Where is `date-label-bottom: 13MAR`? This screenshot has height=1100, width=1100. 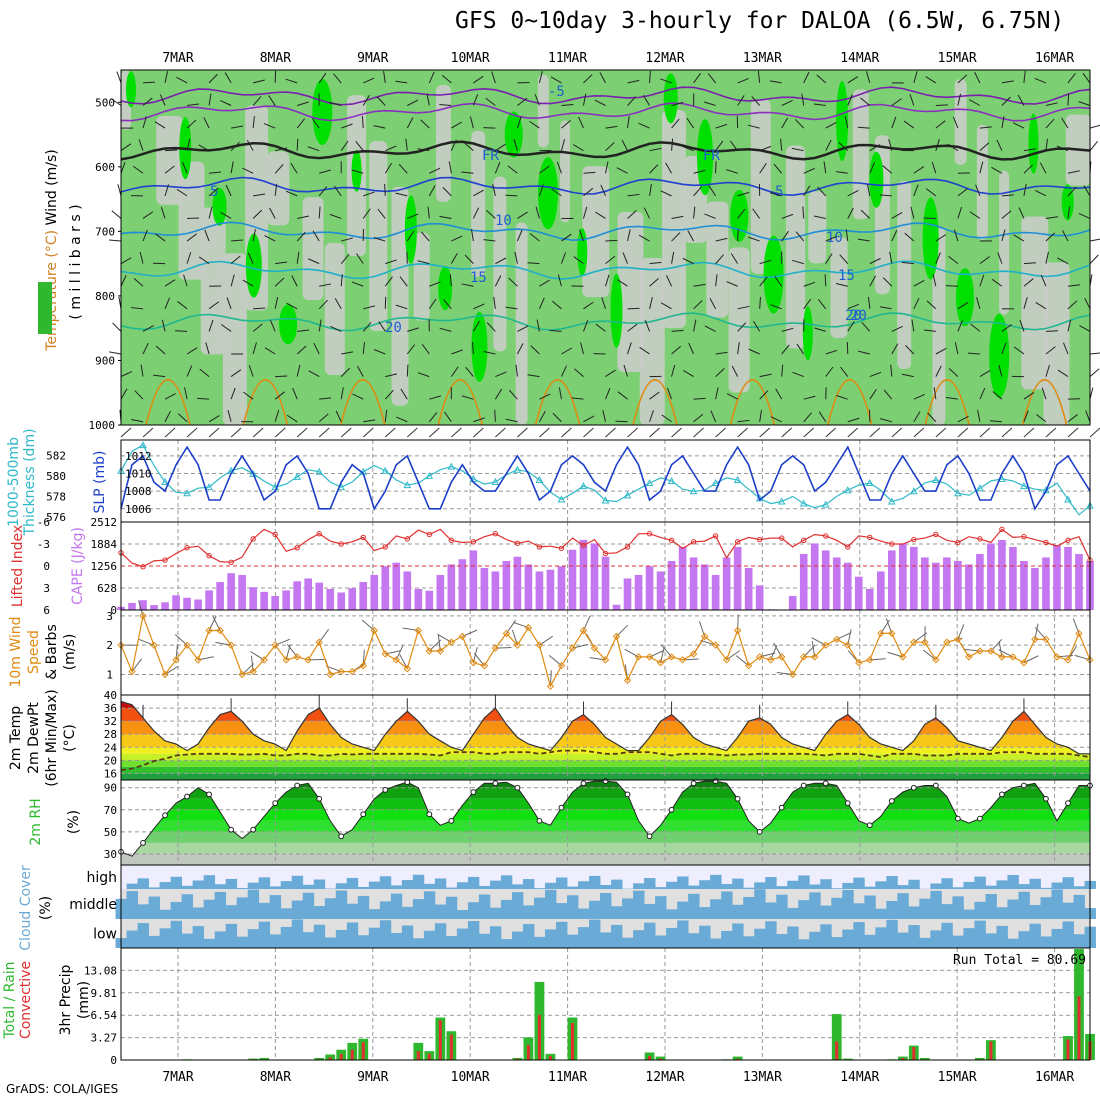 date-label-bottom: 13MAR is located at coordinates (762, 1077).